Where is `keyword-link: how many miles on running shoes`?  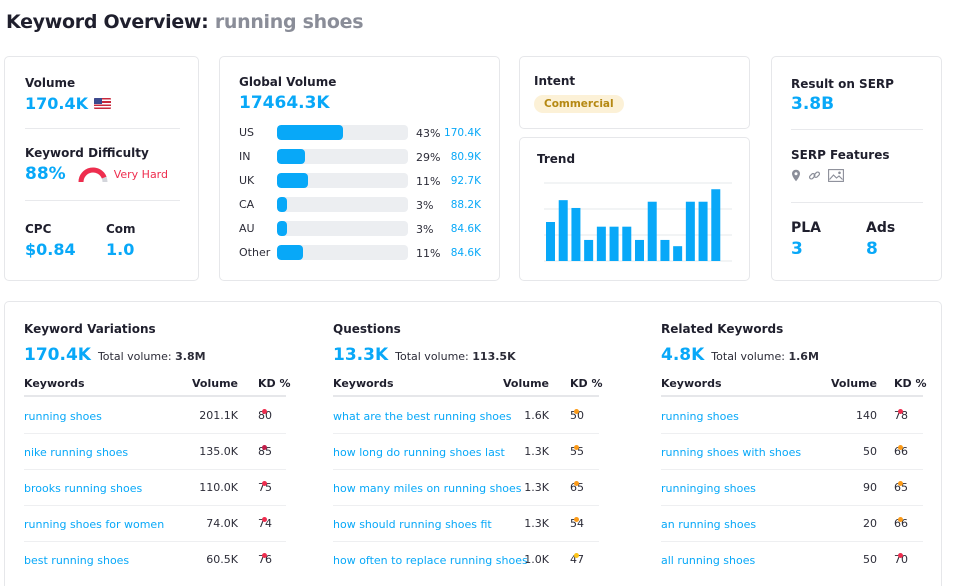
keyword-link: how many miles on running shoes is located at coordinates (427, 488).